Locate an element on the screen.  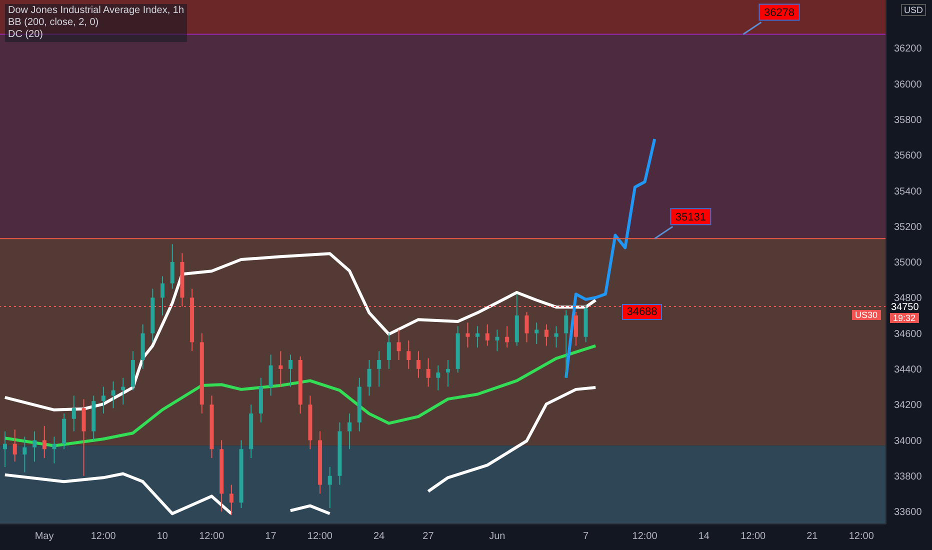
x-tick-label: 27 is located at coordinates (428, 536).